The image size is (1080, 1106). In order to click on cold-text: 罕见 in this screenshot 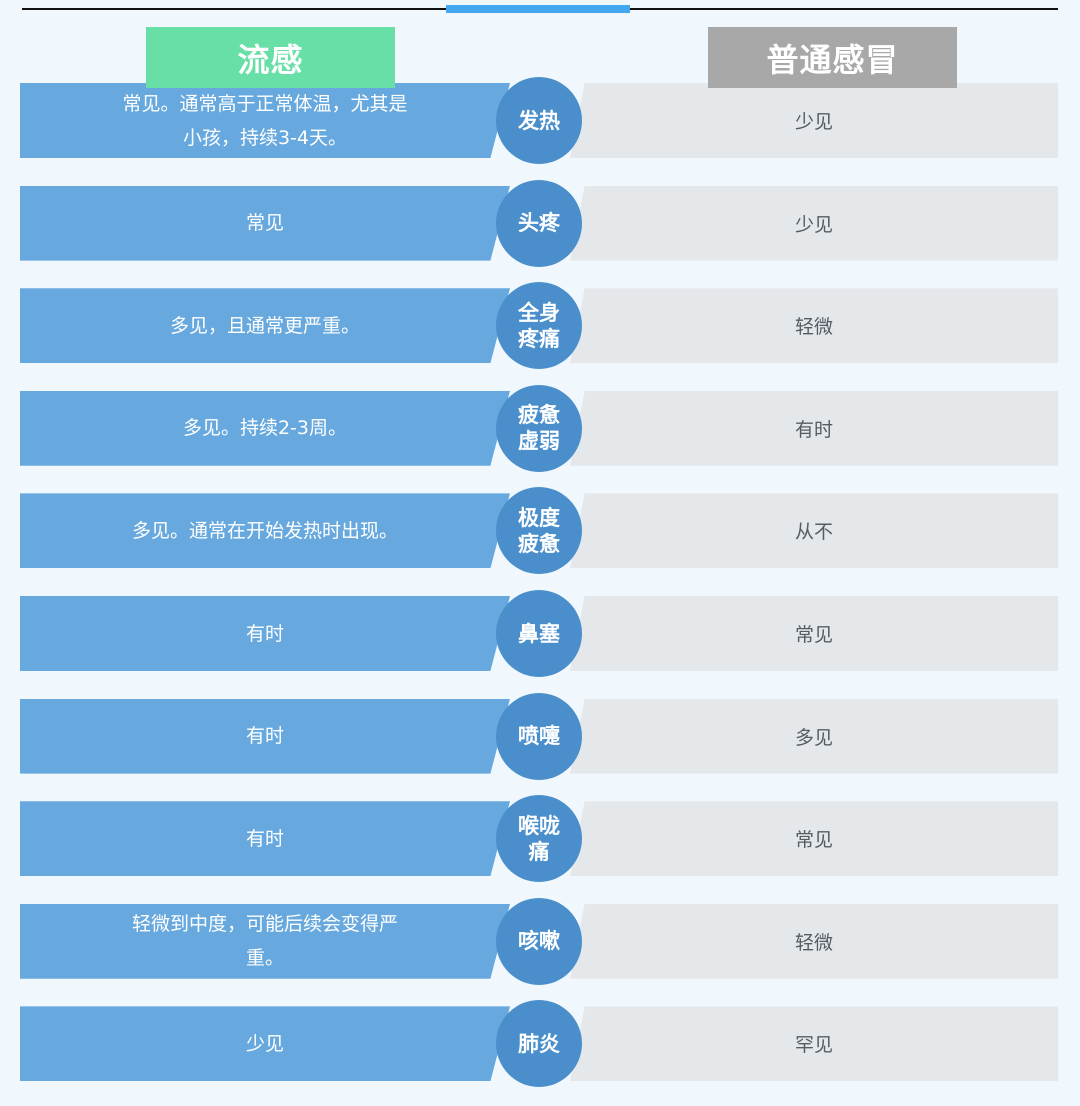, I will do `click(813, 1045)`.